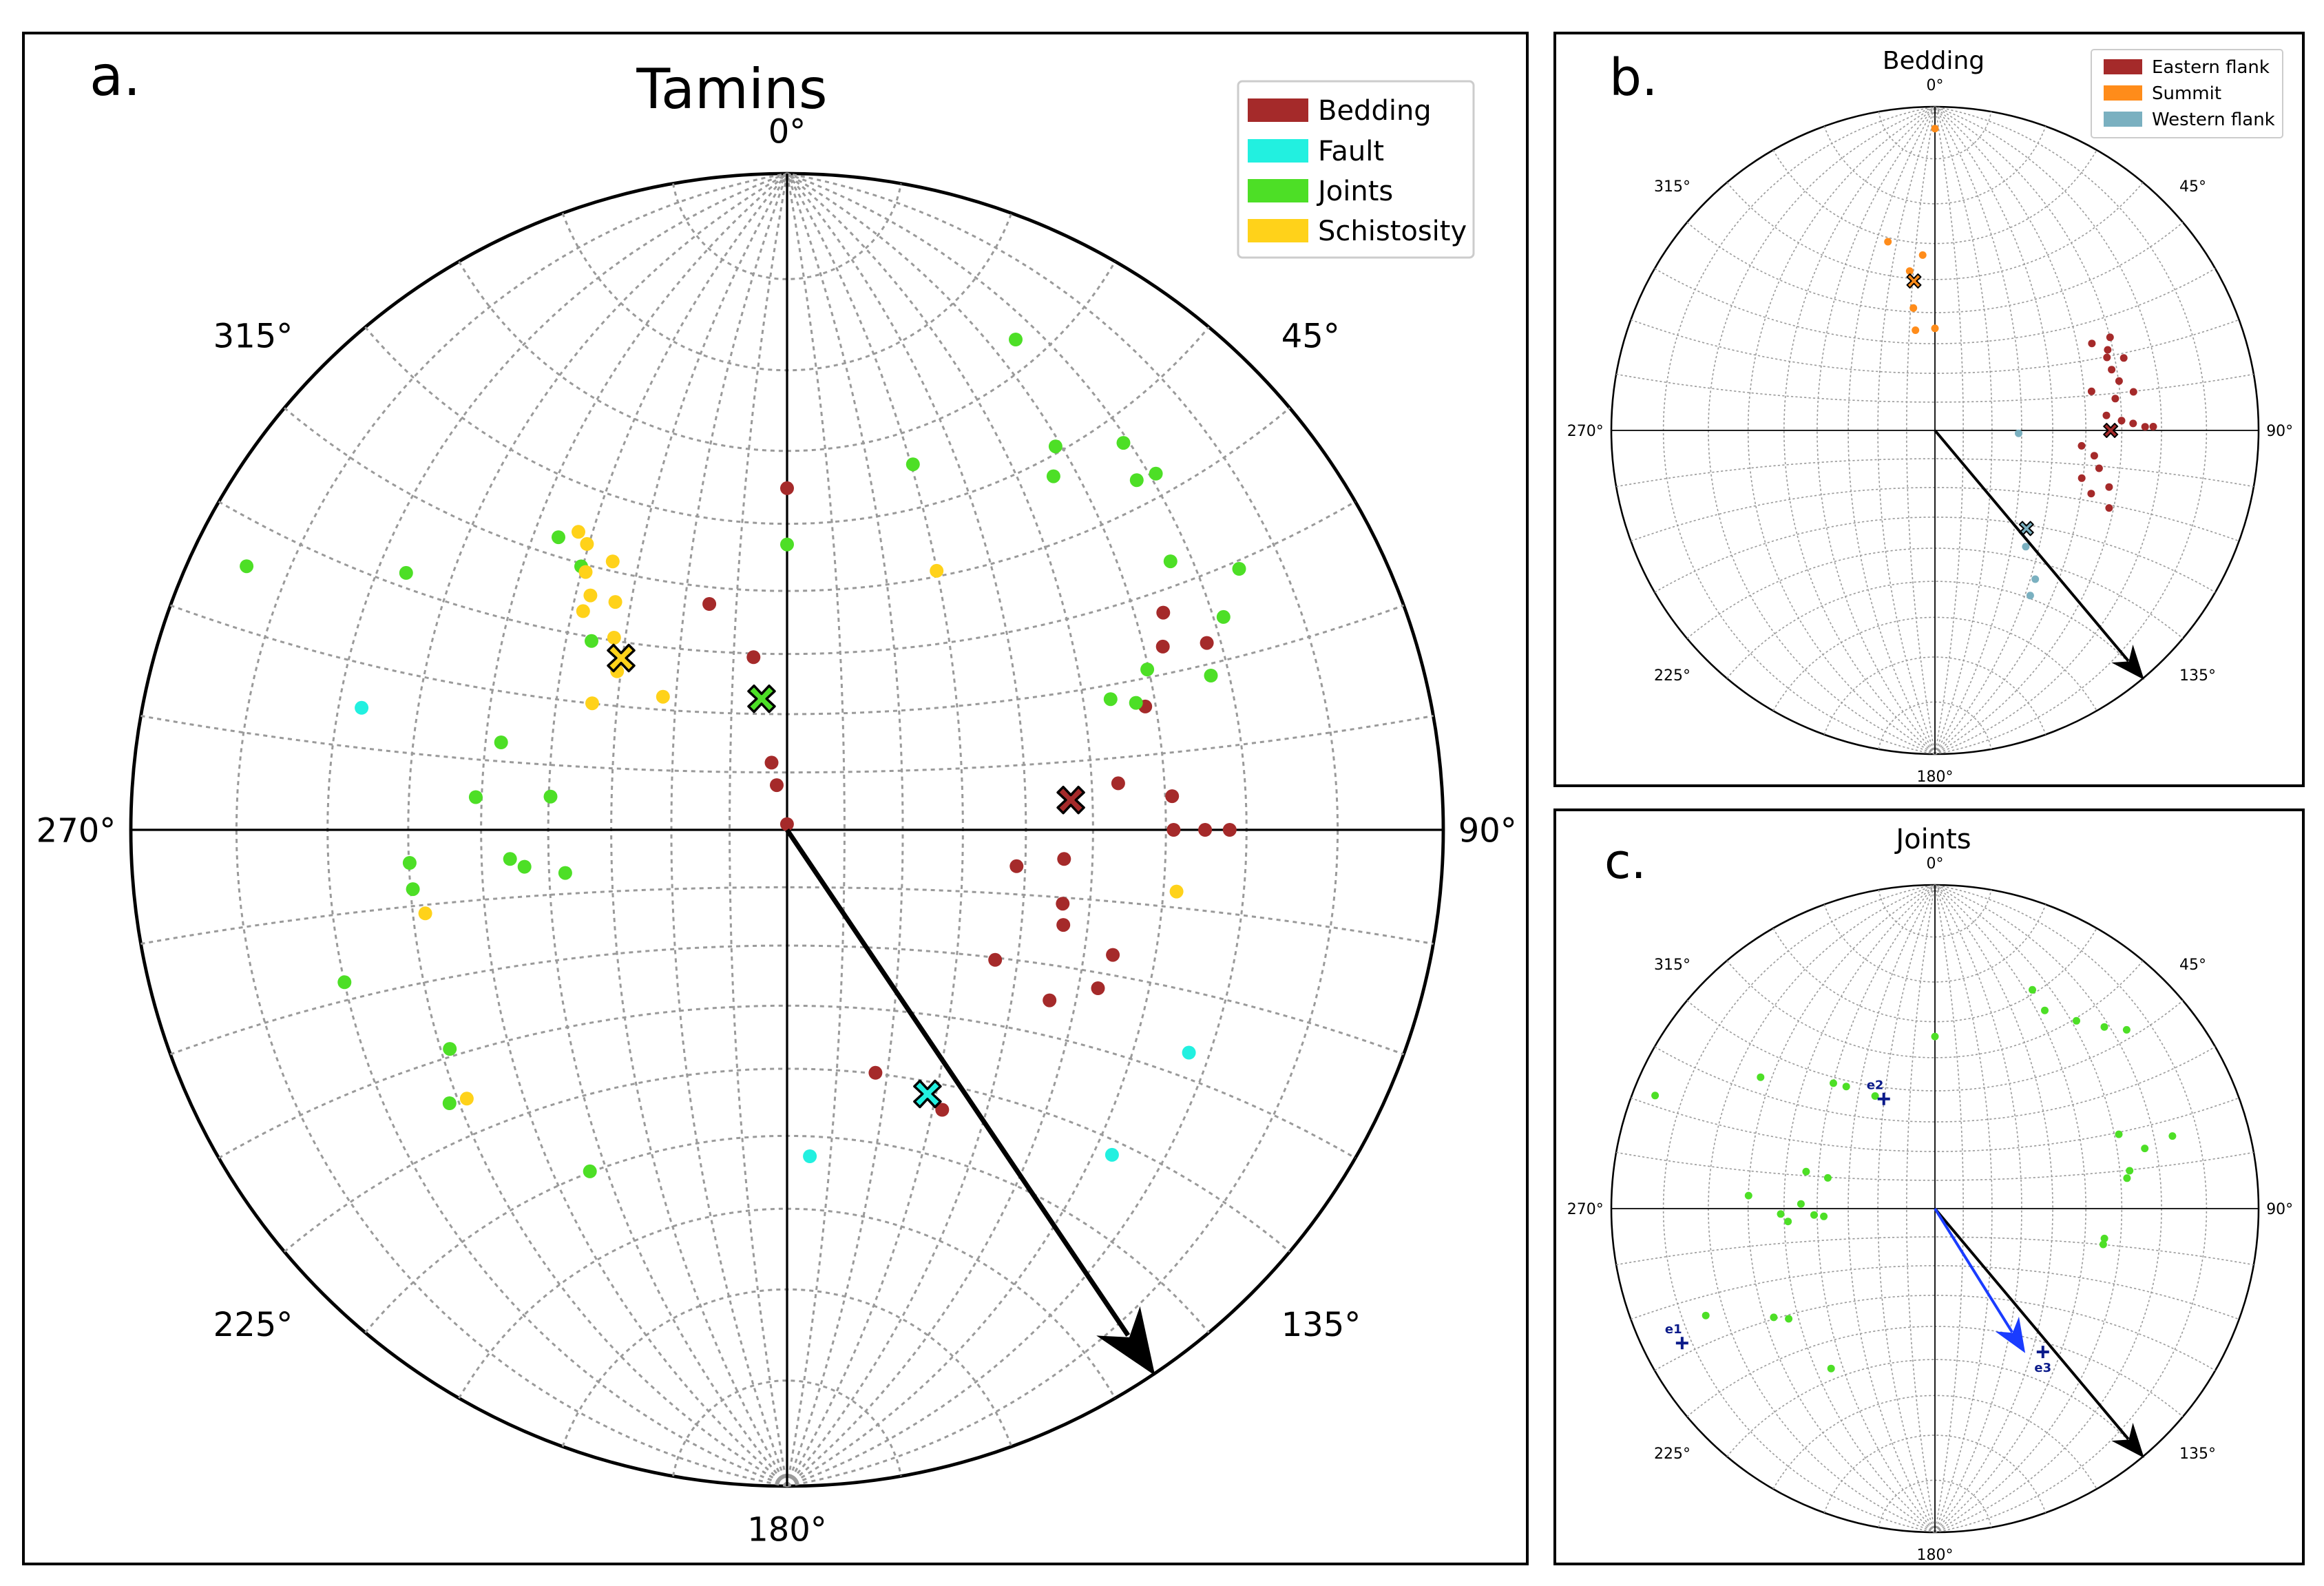  I want to click on legend-swatch-schistosity, so click(1278, 230).